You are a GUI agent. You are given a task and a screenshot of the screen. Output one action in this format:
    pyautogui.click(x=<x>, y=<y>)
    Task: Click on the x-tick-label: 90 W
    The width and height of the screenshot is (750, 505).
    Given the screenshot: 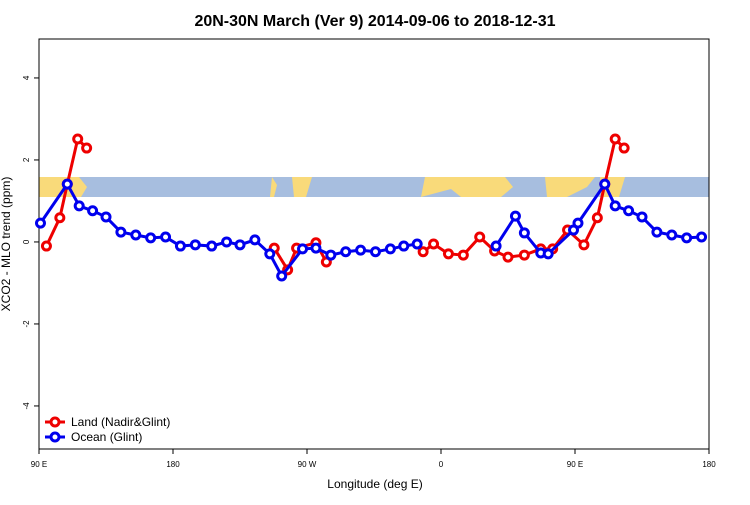 What is the action you would take?
    pyautogui.click(x=307, y=464)
    